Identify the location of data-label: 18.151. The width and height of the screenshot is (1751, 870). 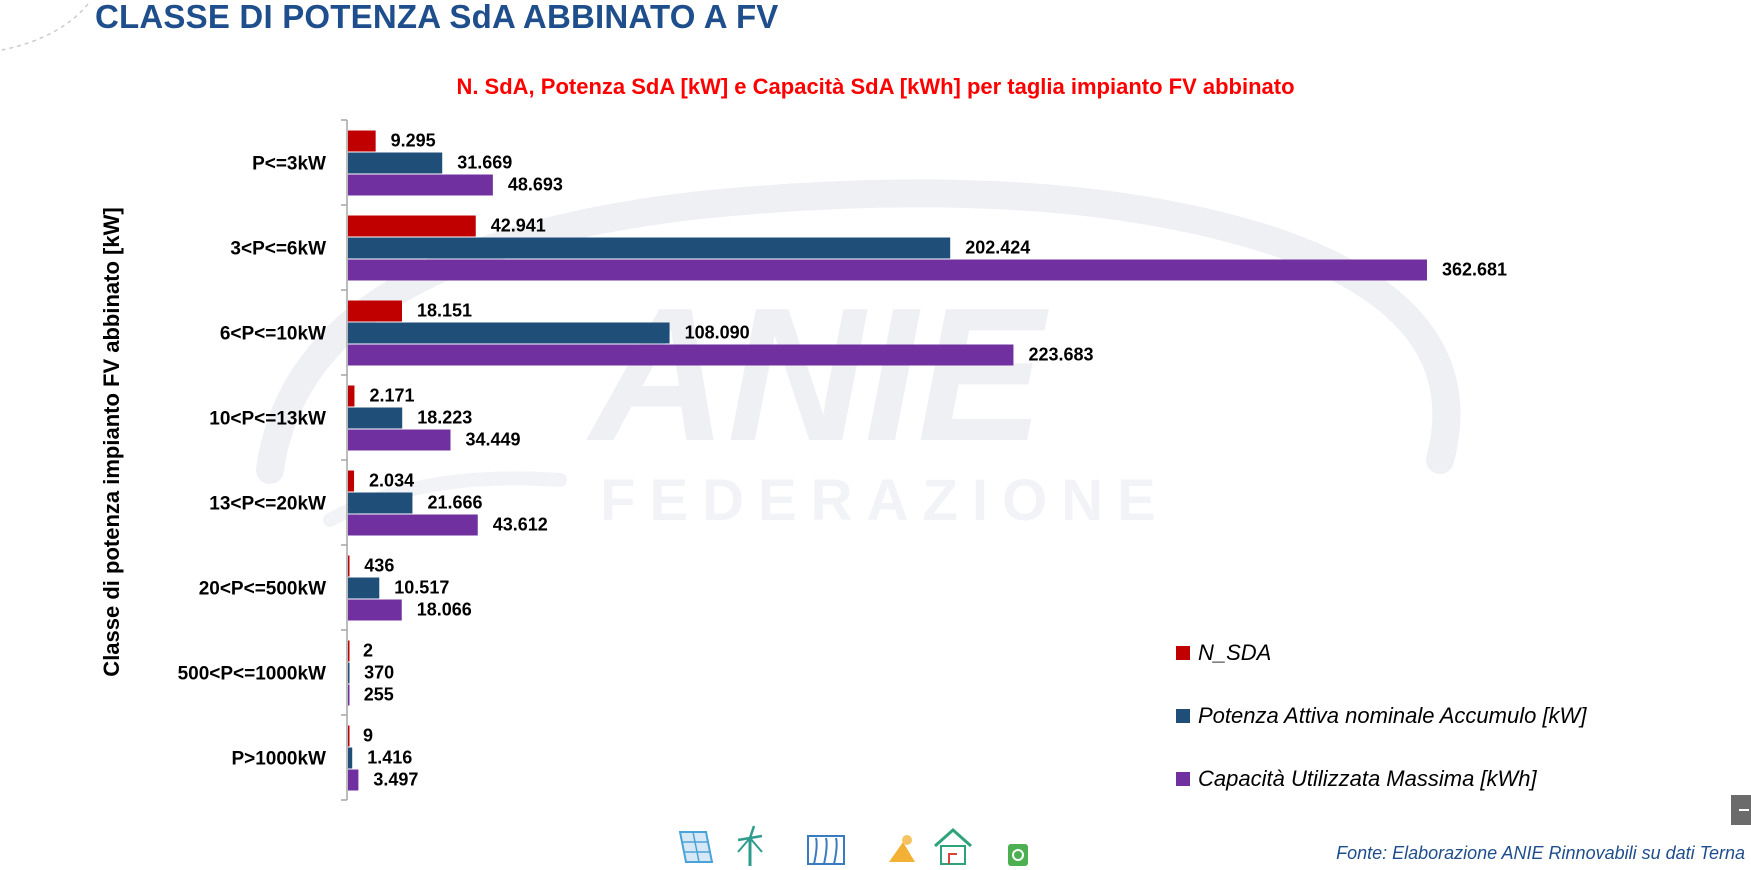
(444, 311).